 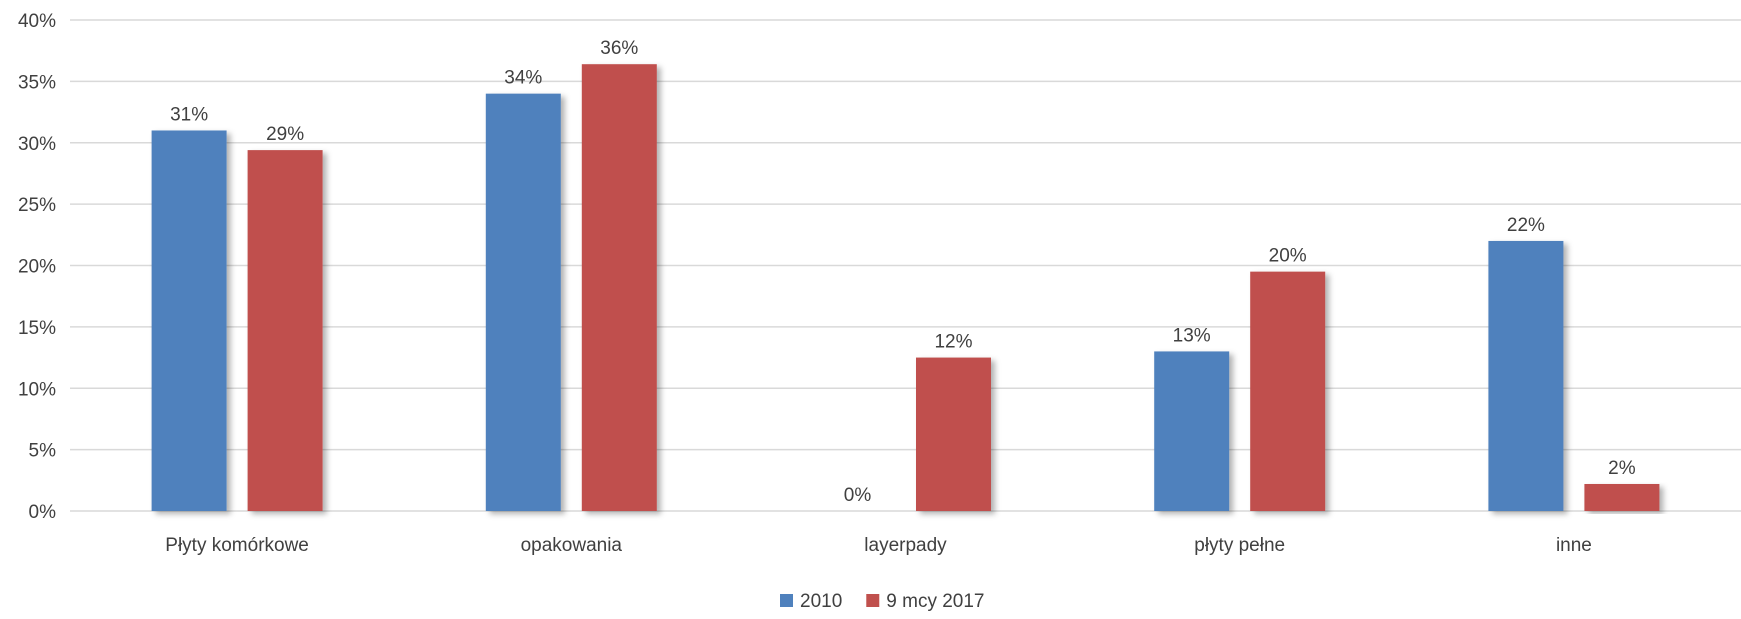 What do you see at coordinates (1239, 545) in the screenshot?
I see `x-tick-label: płyty pełne` at bounding box center [1239, 545].